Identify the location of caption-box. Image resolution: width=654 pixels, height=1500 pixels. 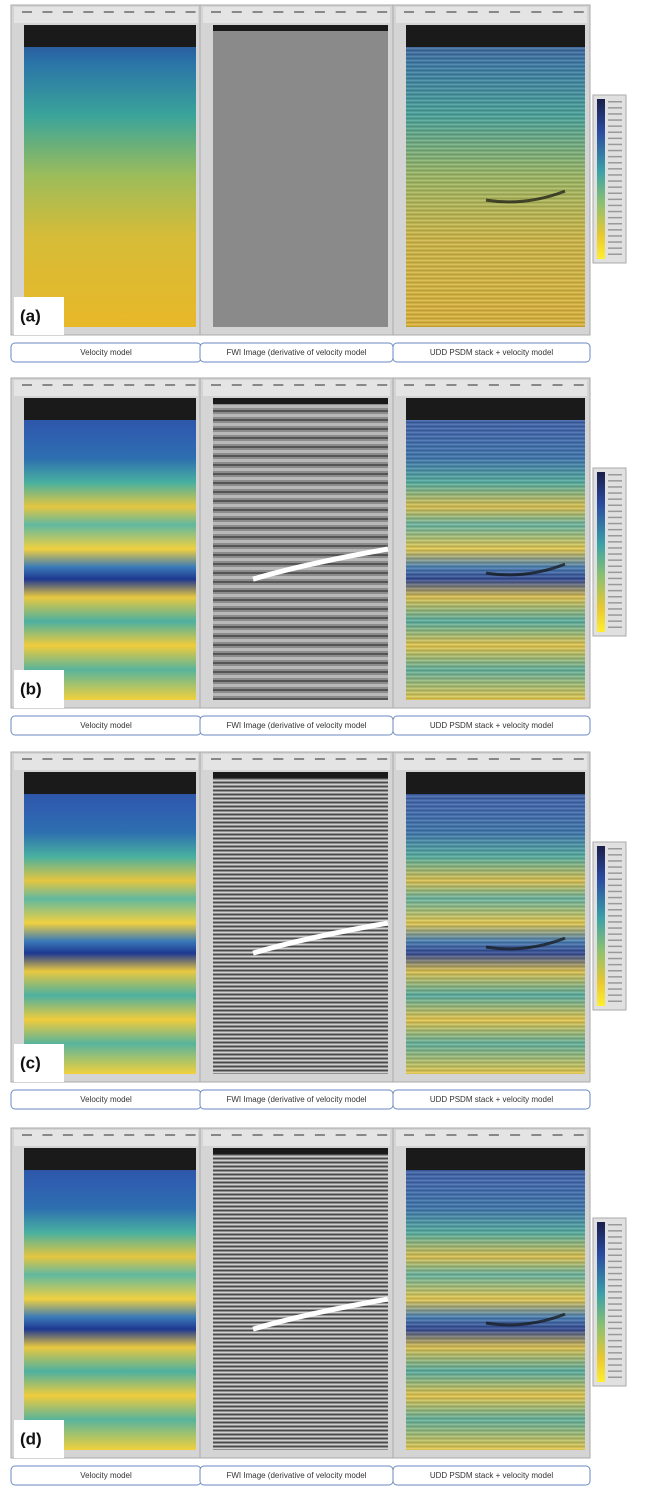
(491, 1475).